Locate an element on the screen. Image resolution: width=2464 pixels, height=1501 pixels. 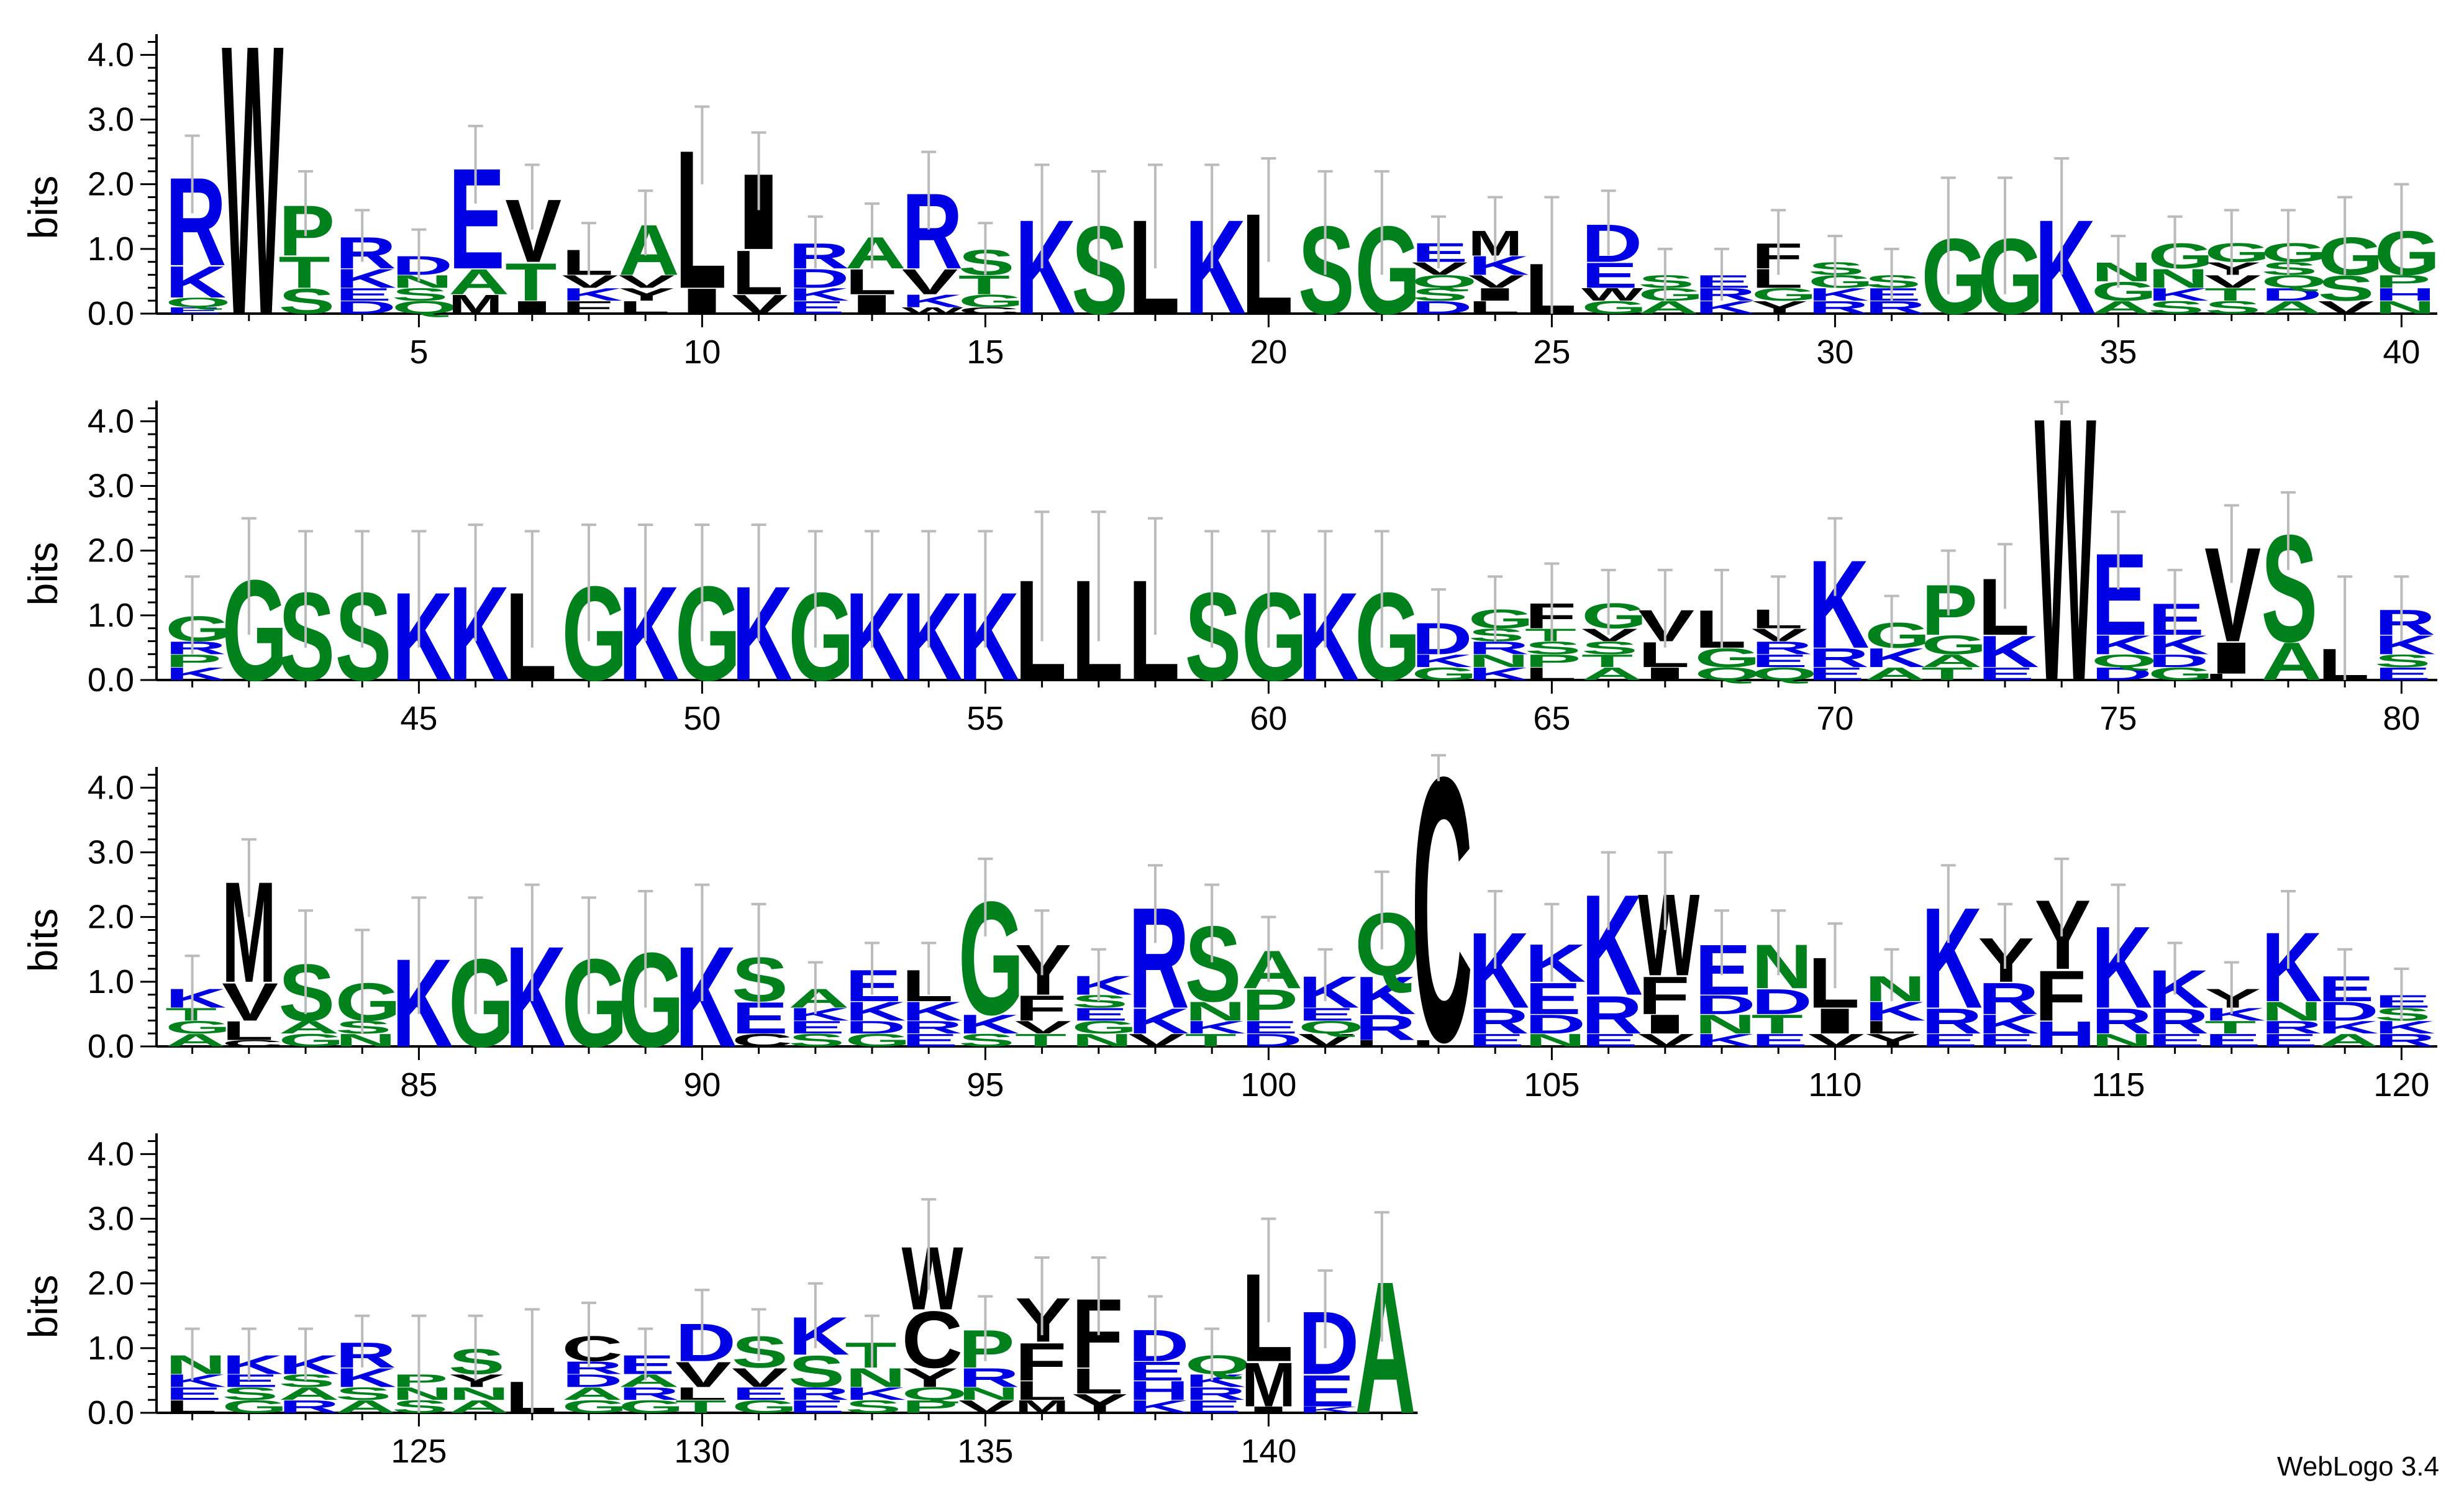
logo-letter: H is located at coordinates (1158, 1391).